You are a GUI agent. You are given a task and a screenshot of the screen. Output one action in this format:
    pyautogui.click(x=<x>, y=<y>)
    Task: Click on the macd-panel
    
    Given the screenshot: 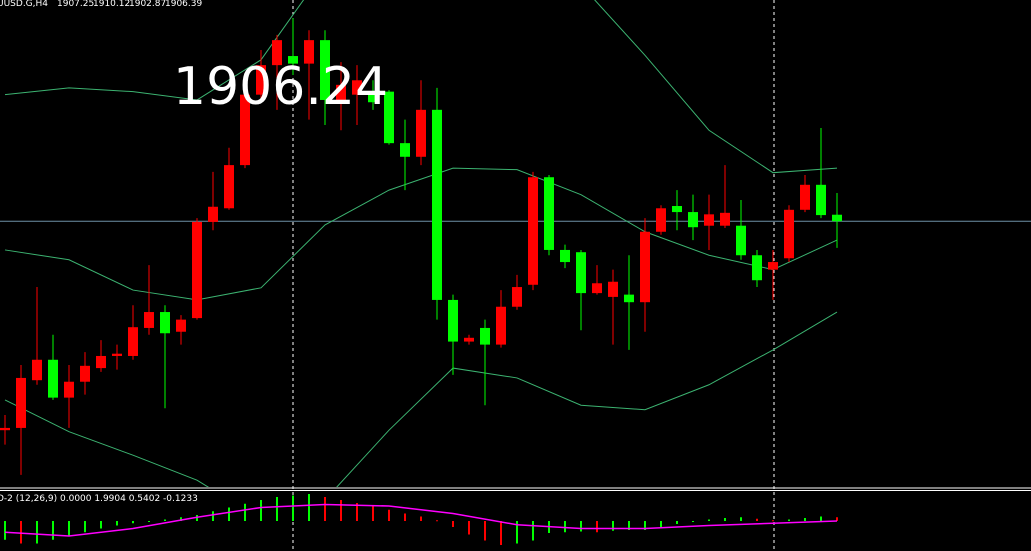 What is the action you would take?
    pyautogui.click(x=421, y=519)
    